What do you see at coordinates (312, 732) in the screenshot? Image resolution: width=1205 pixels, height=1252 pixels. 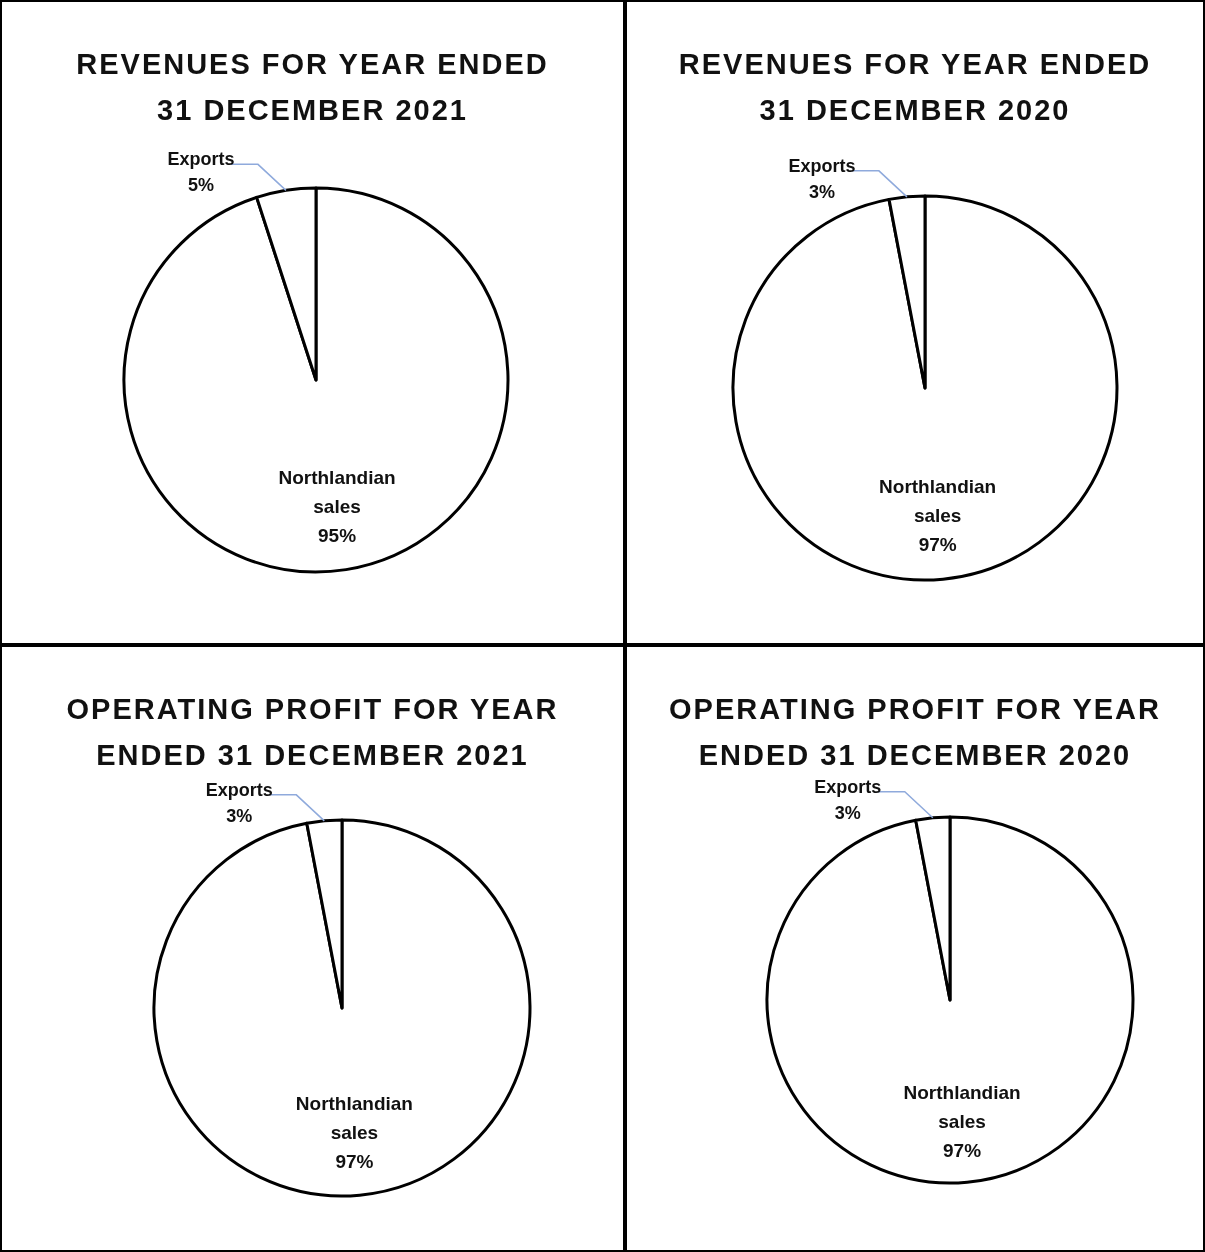 I see `chart-title: OPERATING PROFIT FOR YEAR ENDED 31 DECEMBER 2021` at bounding box center [312, 732].